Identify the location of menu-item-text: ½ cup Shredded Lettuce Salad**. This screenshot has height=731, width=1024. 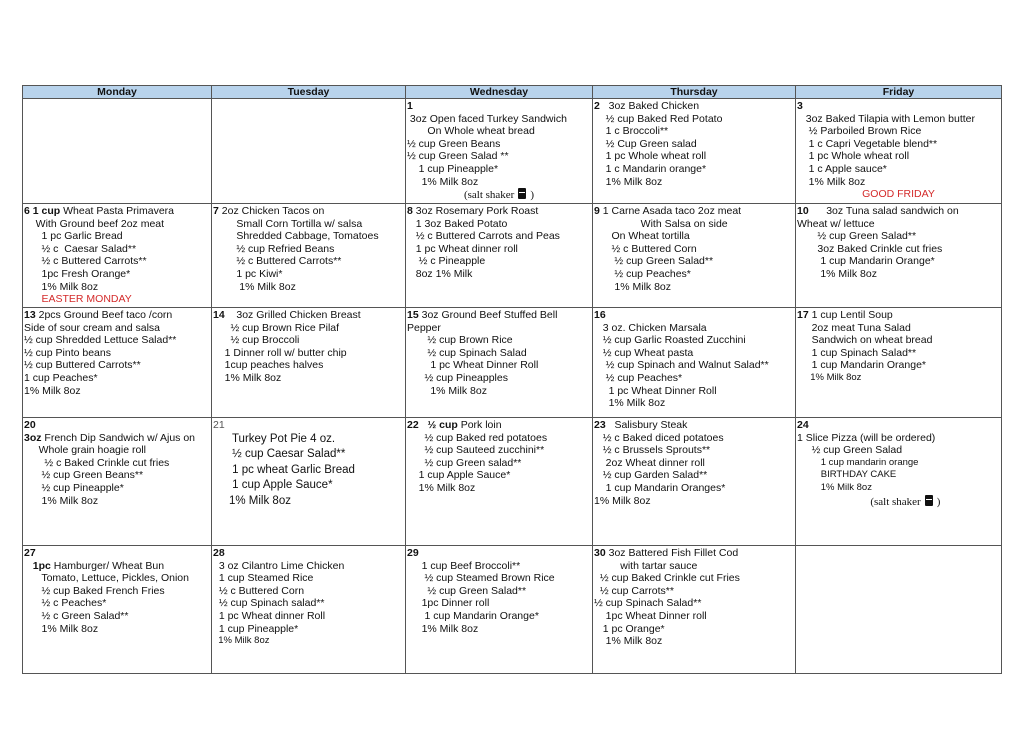
(100, 340).